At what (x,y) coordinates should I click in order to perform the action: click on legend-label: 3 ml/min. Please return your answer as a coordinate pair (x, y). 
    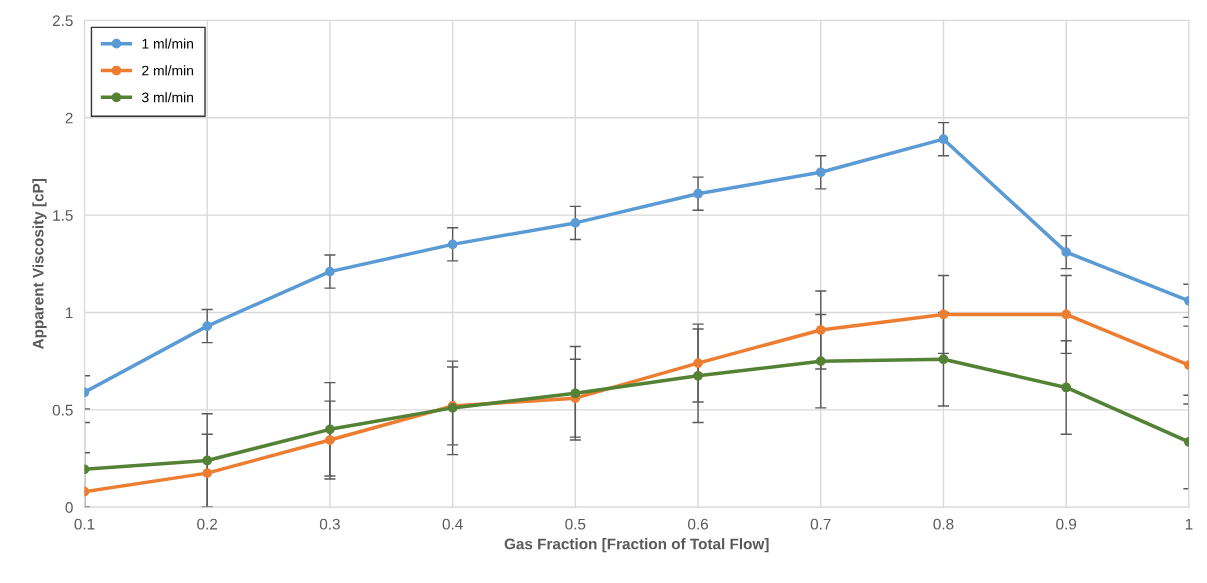
    Looking at the image, I should click on (167, 97).